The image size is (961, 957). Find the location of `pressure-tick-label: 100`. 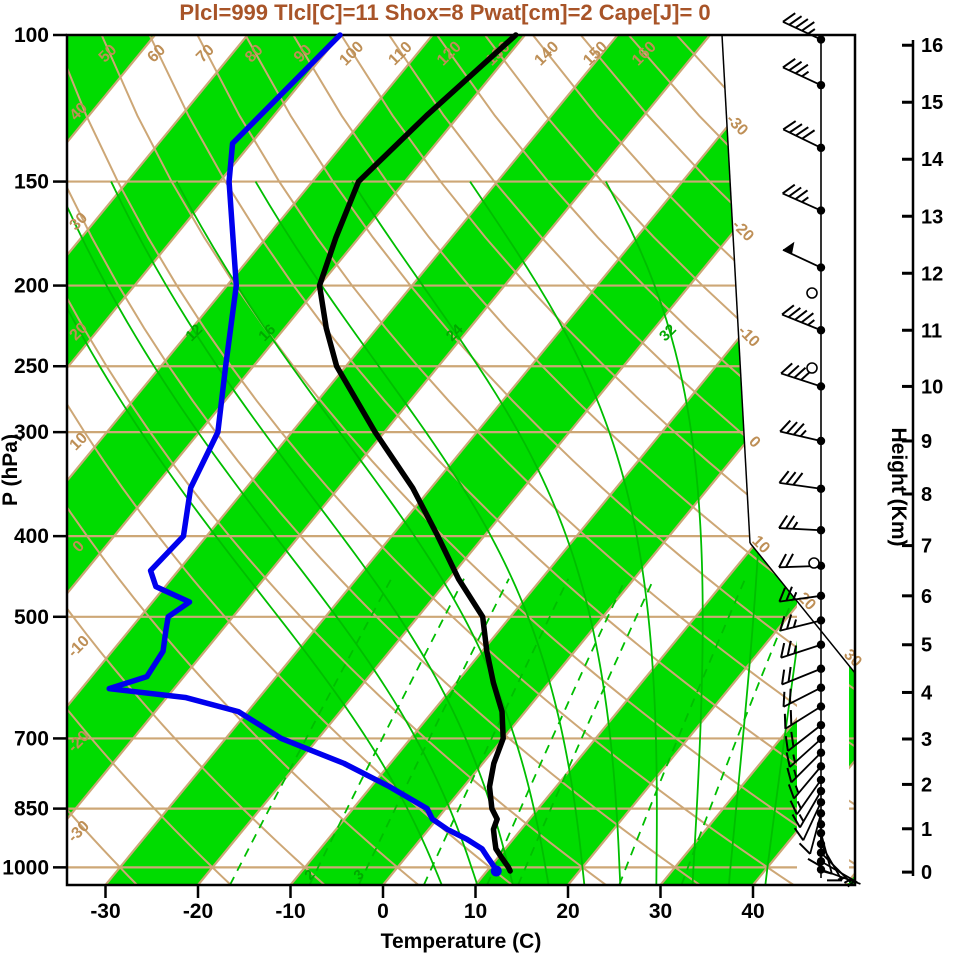

pressure-tick-label: 100 is located at coordinates (31, 35).